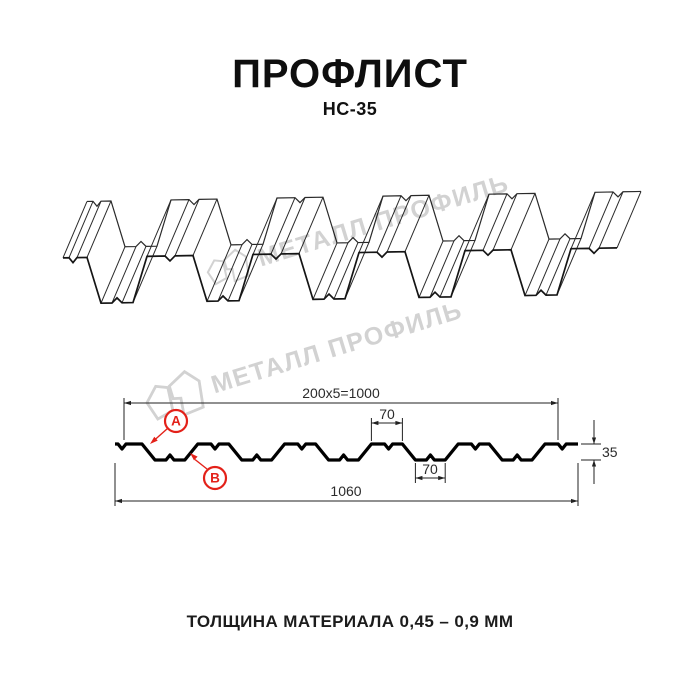  What do you see at coordinates (610, 452) in the screenshot?
I see `dim-height-label: 35` at bounding box center [610, 452].